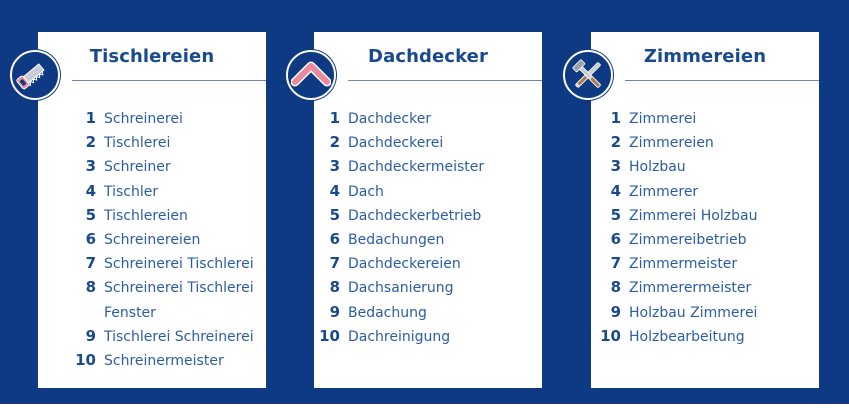 This screenshot has width=849, height=408. I want to click on list-item: 1 Dachdecker, so click(400, 118).